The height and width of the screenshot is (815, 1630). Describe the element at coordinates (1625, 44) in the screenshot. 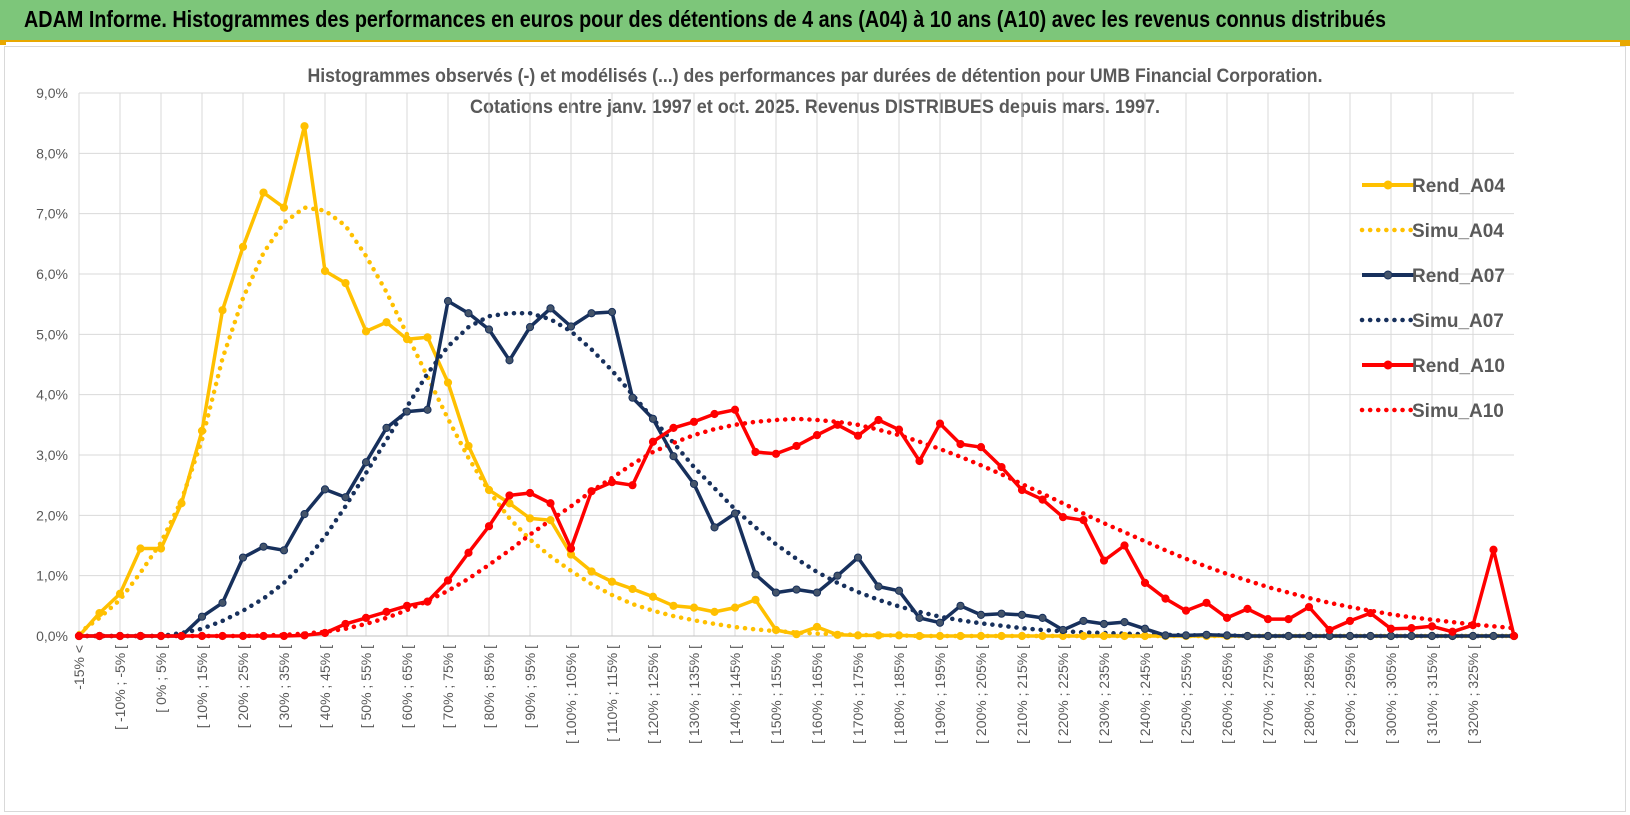

I see `corner-accent-right` at that location.